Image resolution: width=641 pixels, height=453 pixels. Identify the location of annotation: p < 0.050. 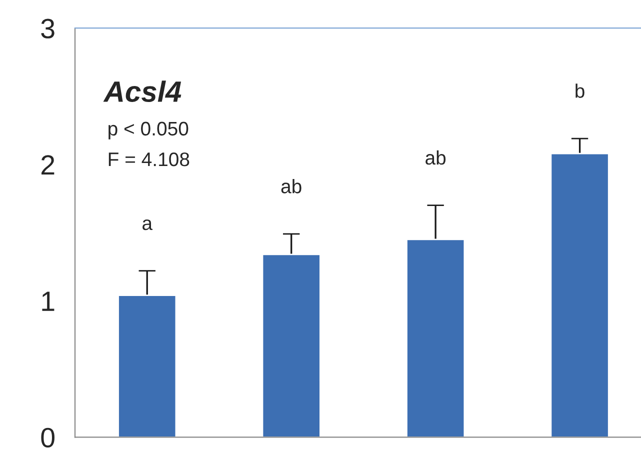
(148, 131).